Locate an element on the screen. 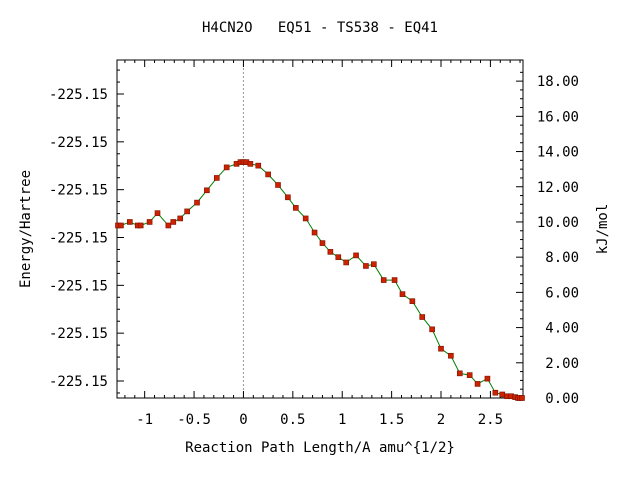  right-axis-label: kJ/mol is located at coordinates (603, 229).